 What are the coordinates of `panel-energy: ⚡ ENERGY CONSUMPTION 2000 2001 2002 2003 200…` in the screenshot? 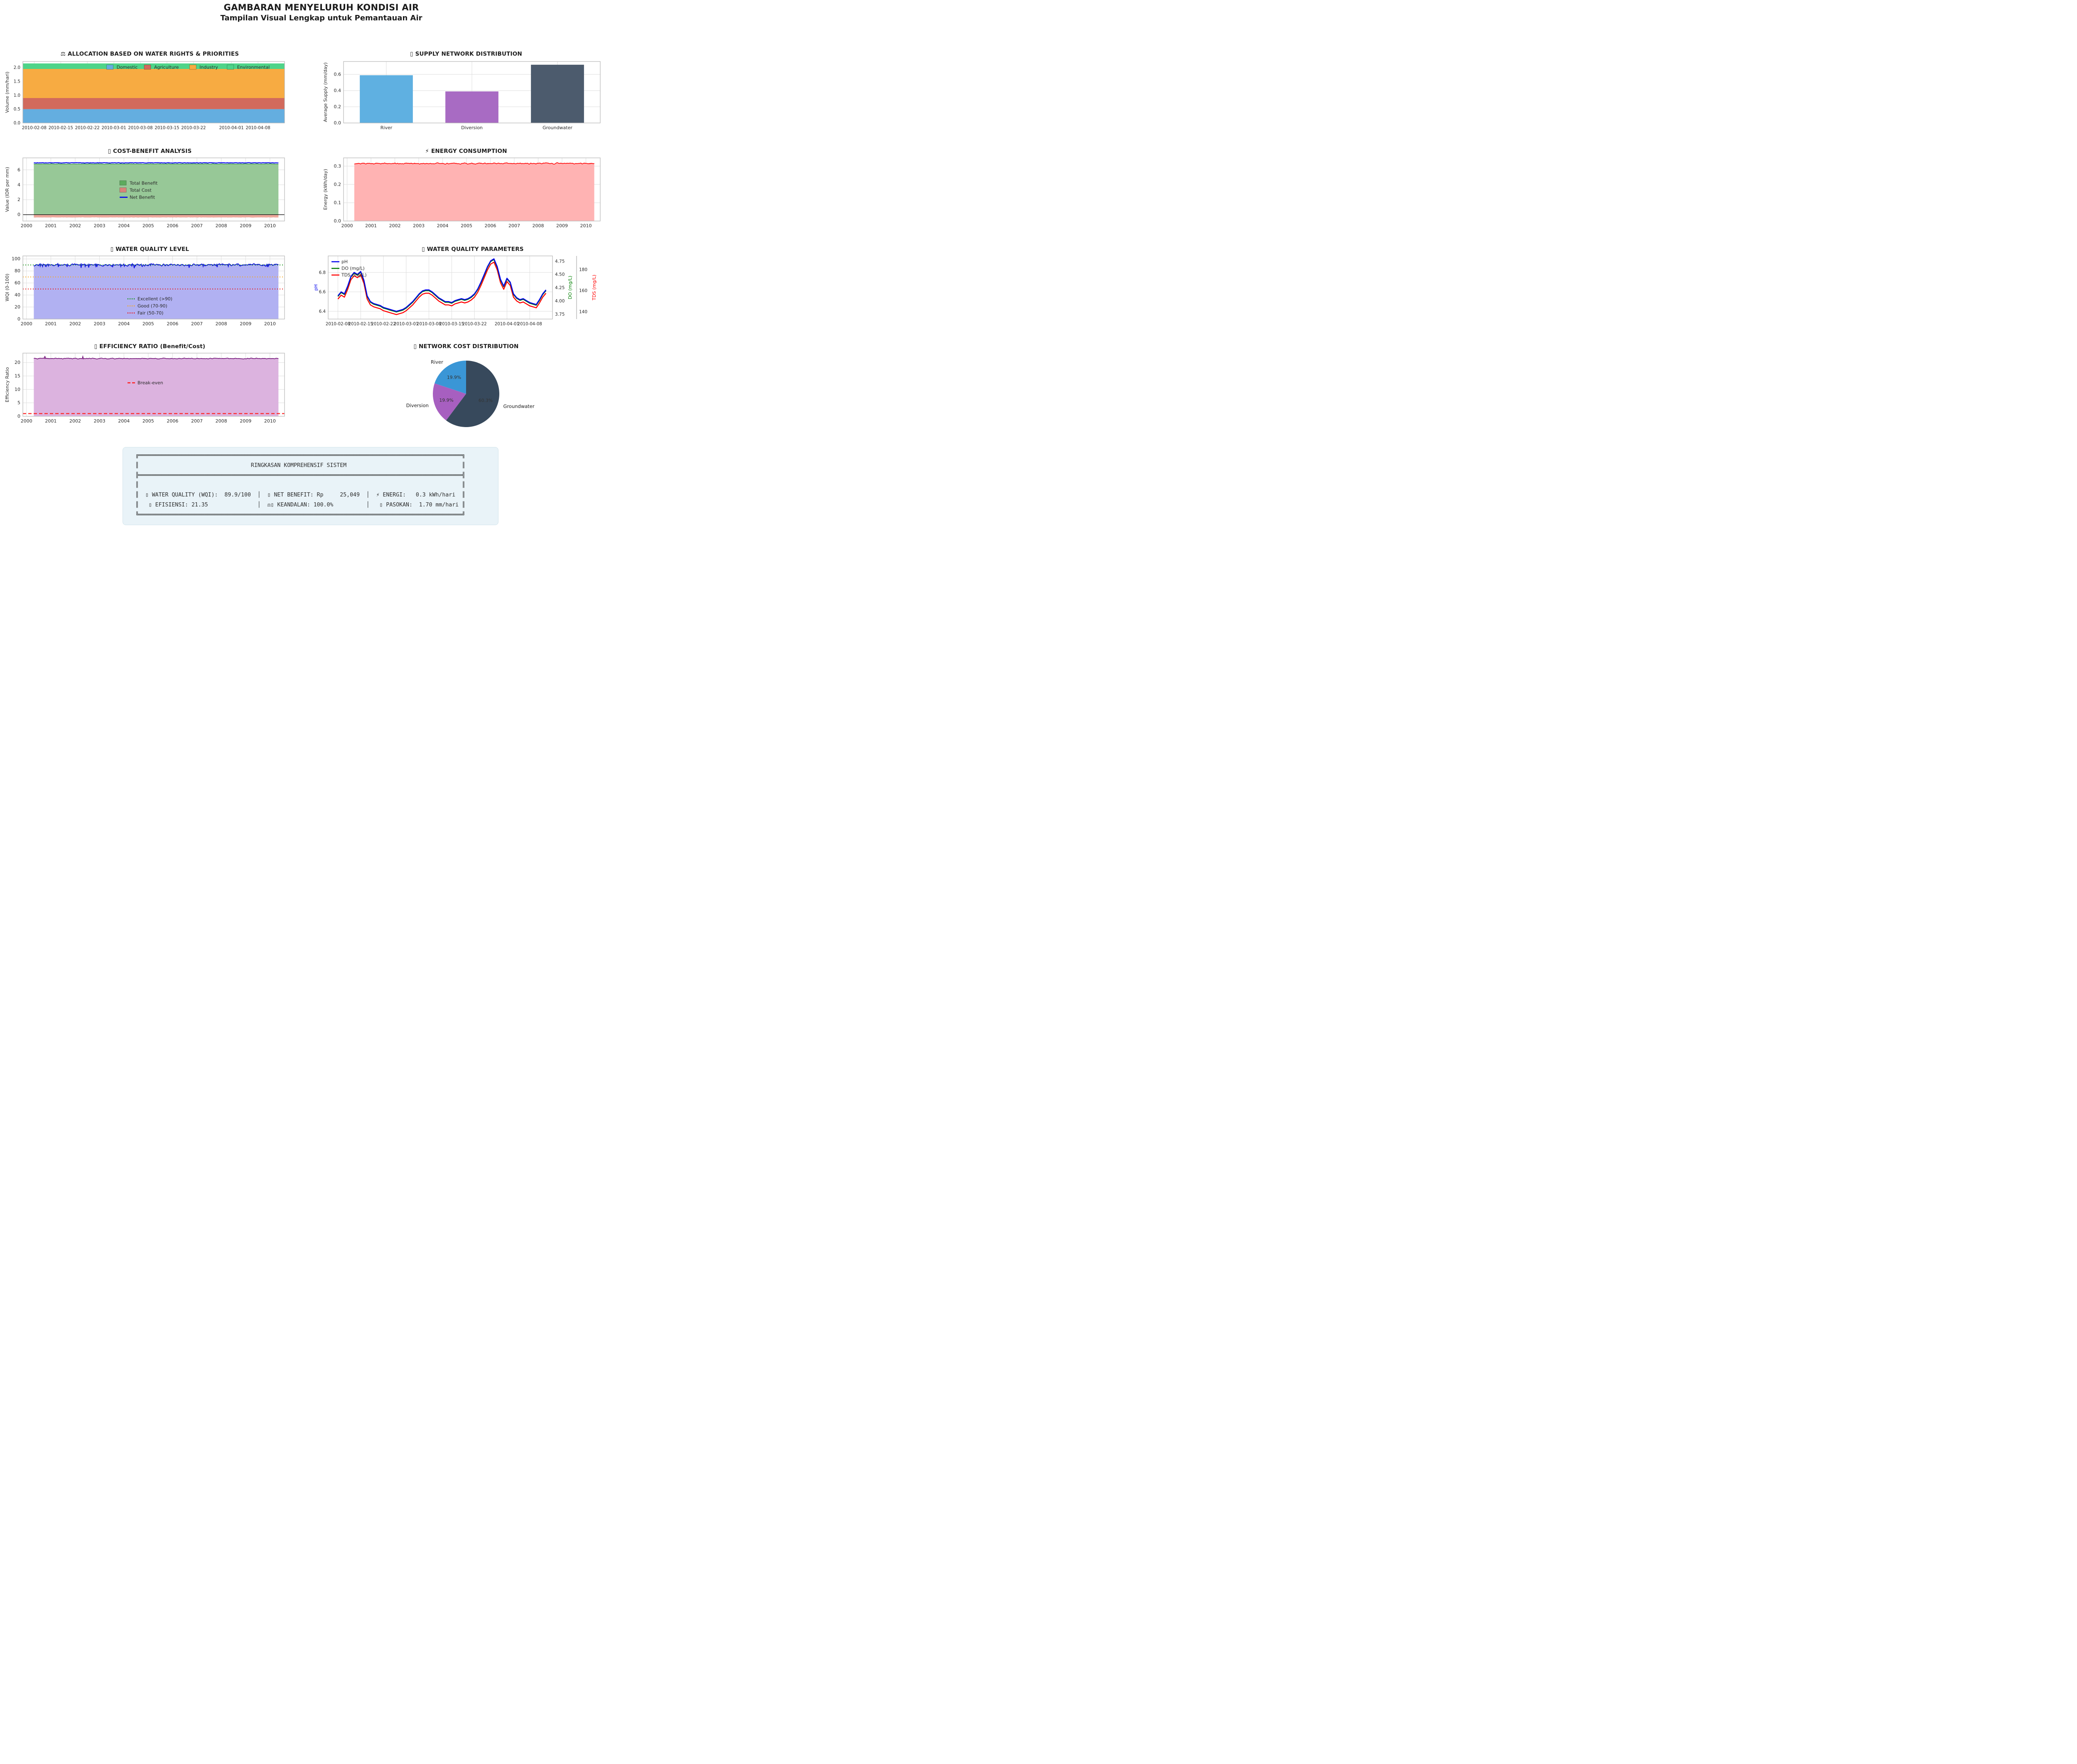 It's located at (466, 193).